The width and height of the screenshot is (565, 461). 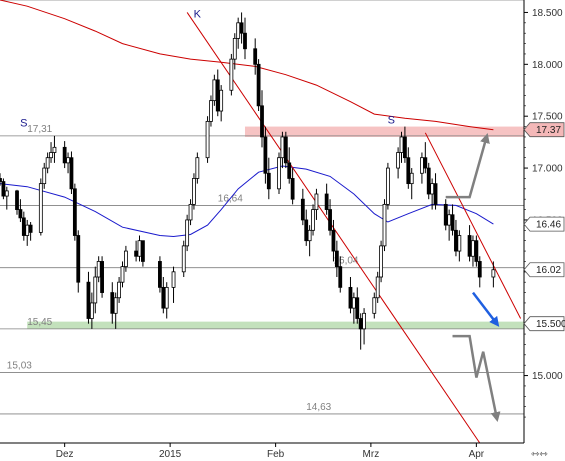 What do you see at coordinates (276, 325) in the screenshot?
I see `support-zone` at bounding box center [276, 325].